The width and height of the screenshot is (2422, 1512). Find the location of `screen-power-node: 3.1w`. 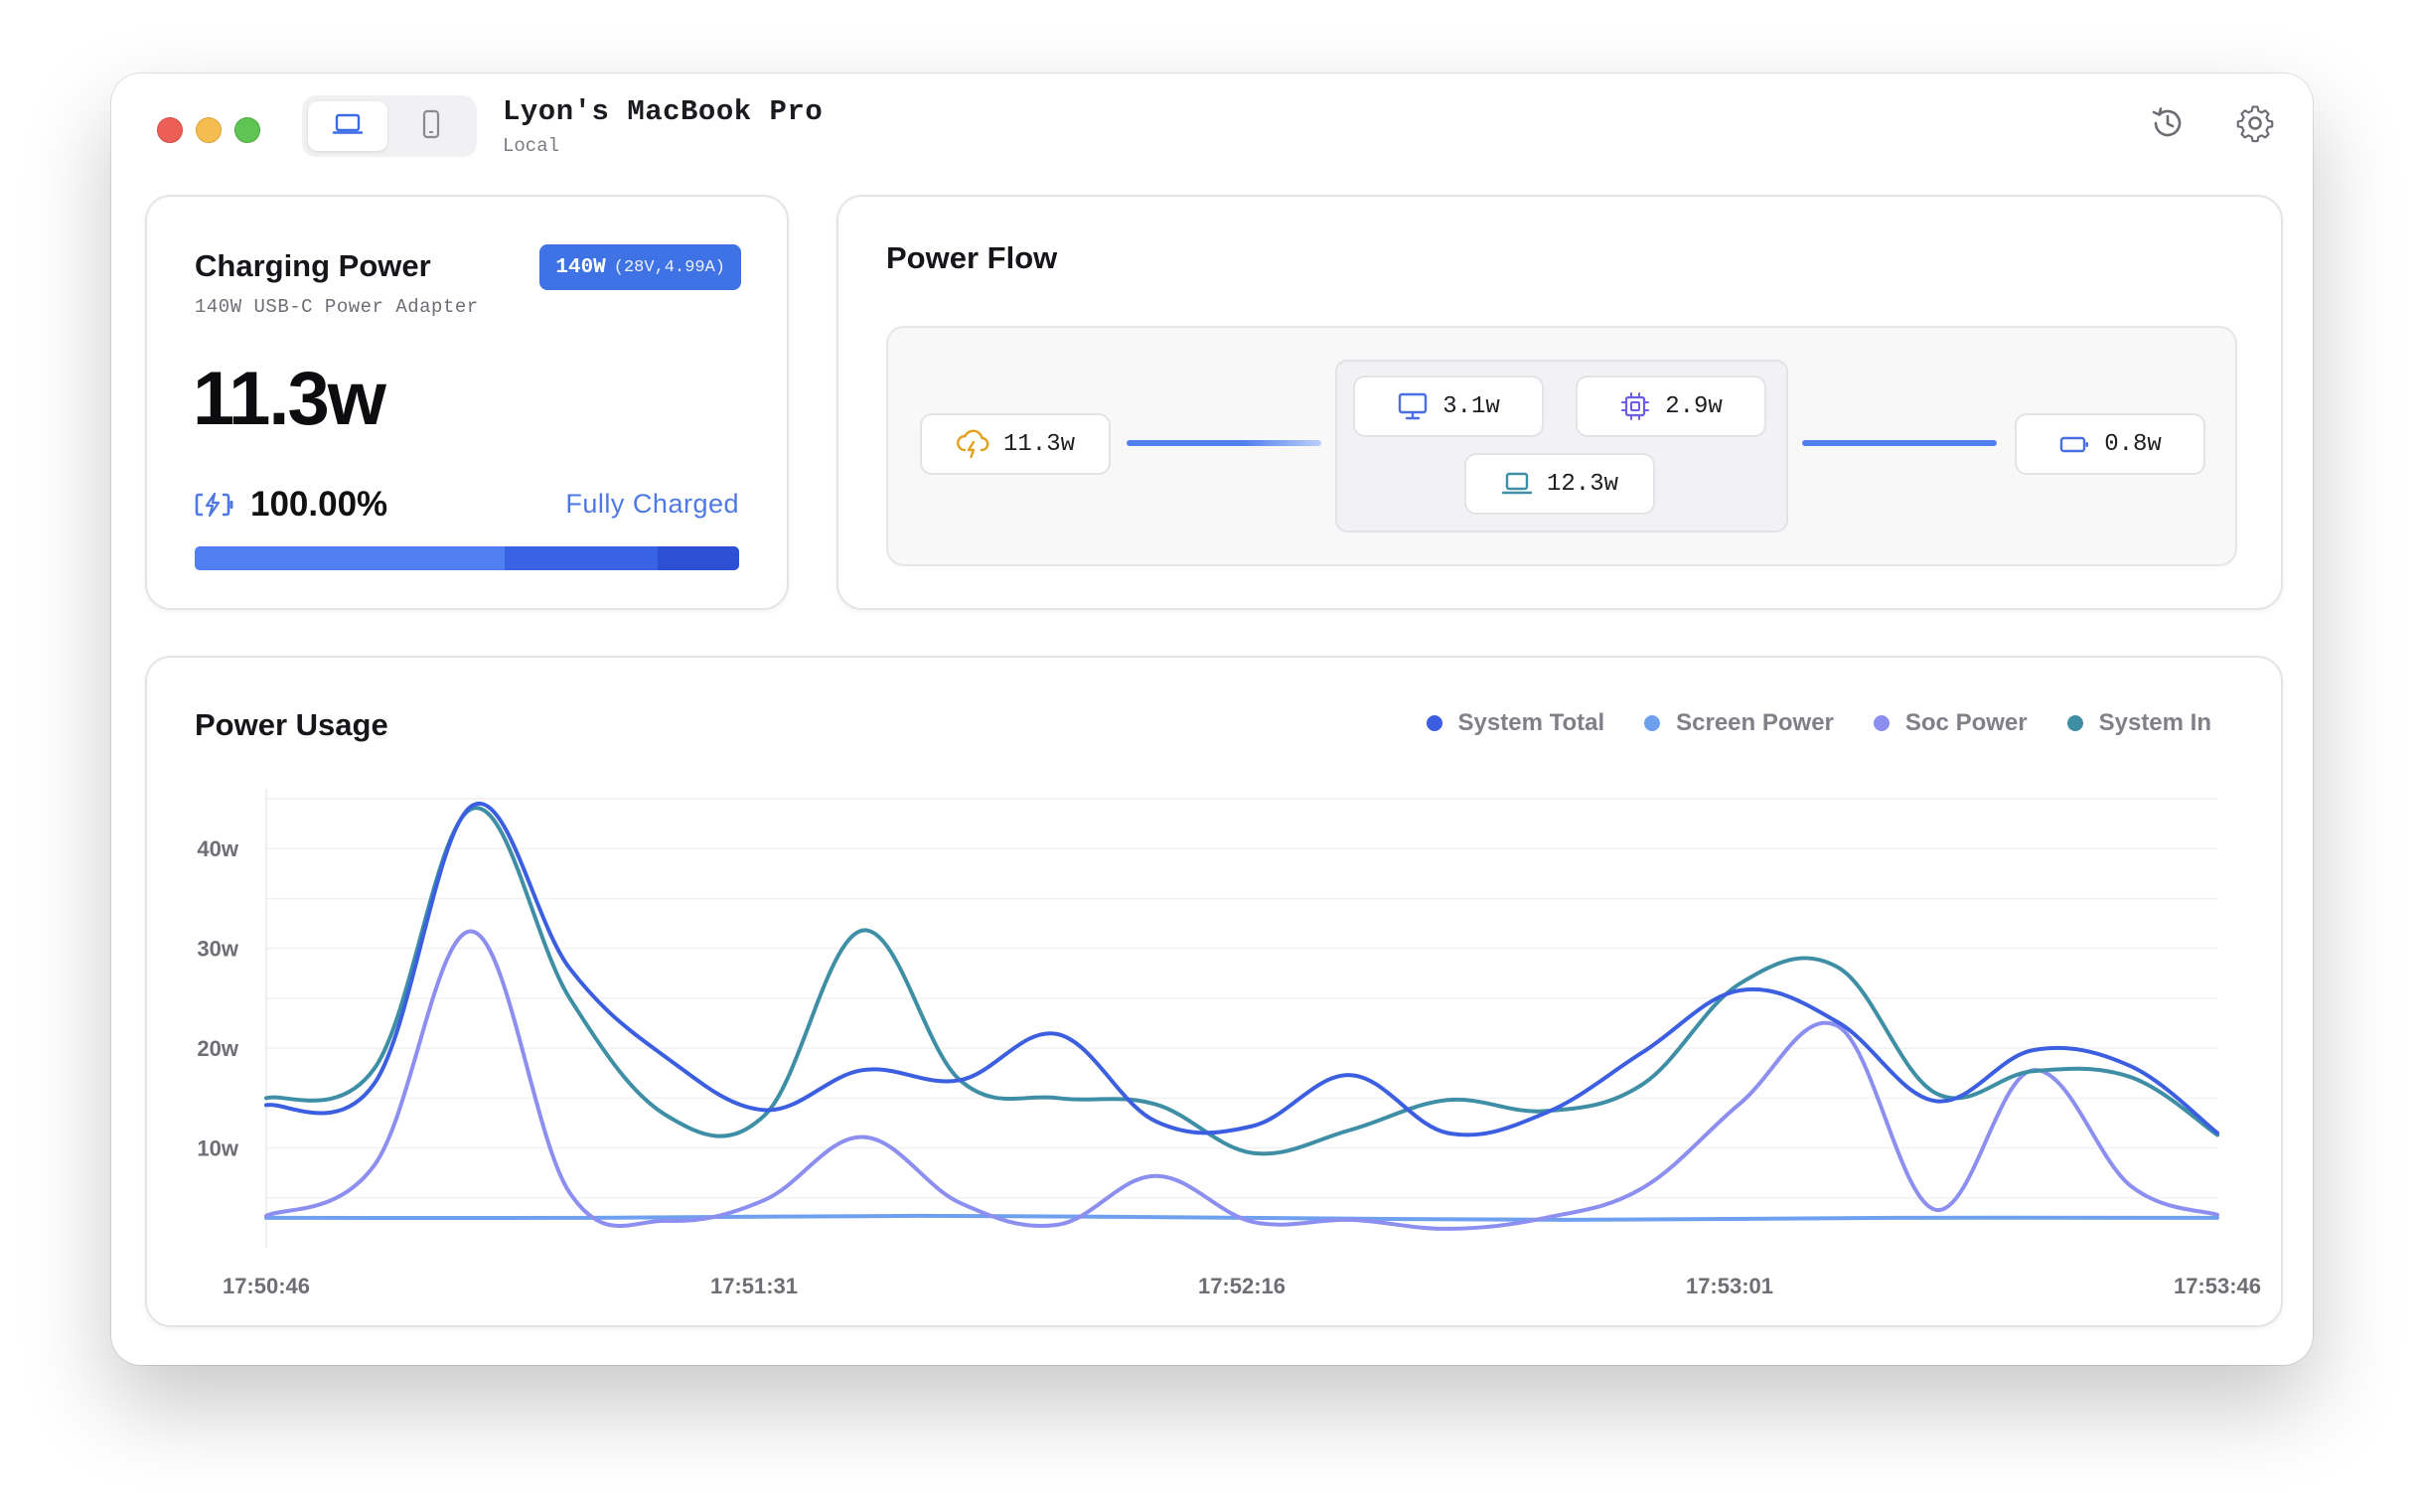

screen-power-node: 3.1w is located at coordinates (1448, 406).